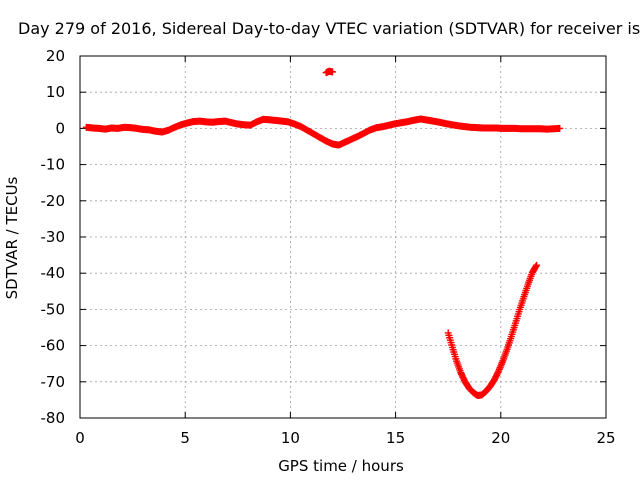 Image resolution: width=640 pixels, height=480 pixels. Describe the element at coordinates (53, 418) in the screenshot. I see `y-tick-label: -80` at that location.